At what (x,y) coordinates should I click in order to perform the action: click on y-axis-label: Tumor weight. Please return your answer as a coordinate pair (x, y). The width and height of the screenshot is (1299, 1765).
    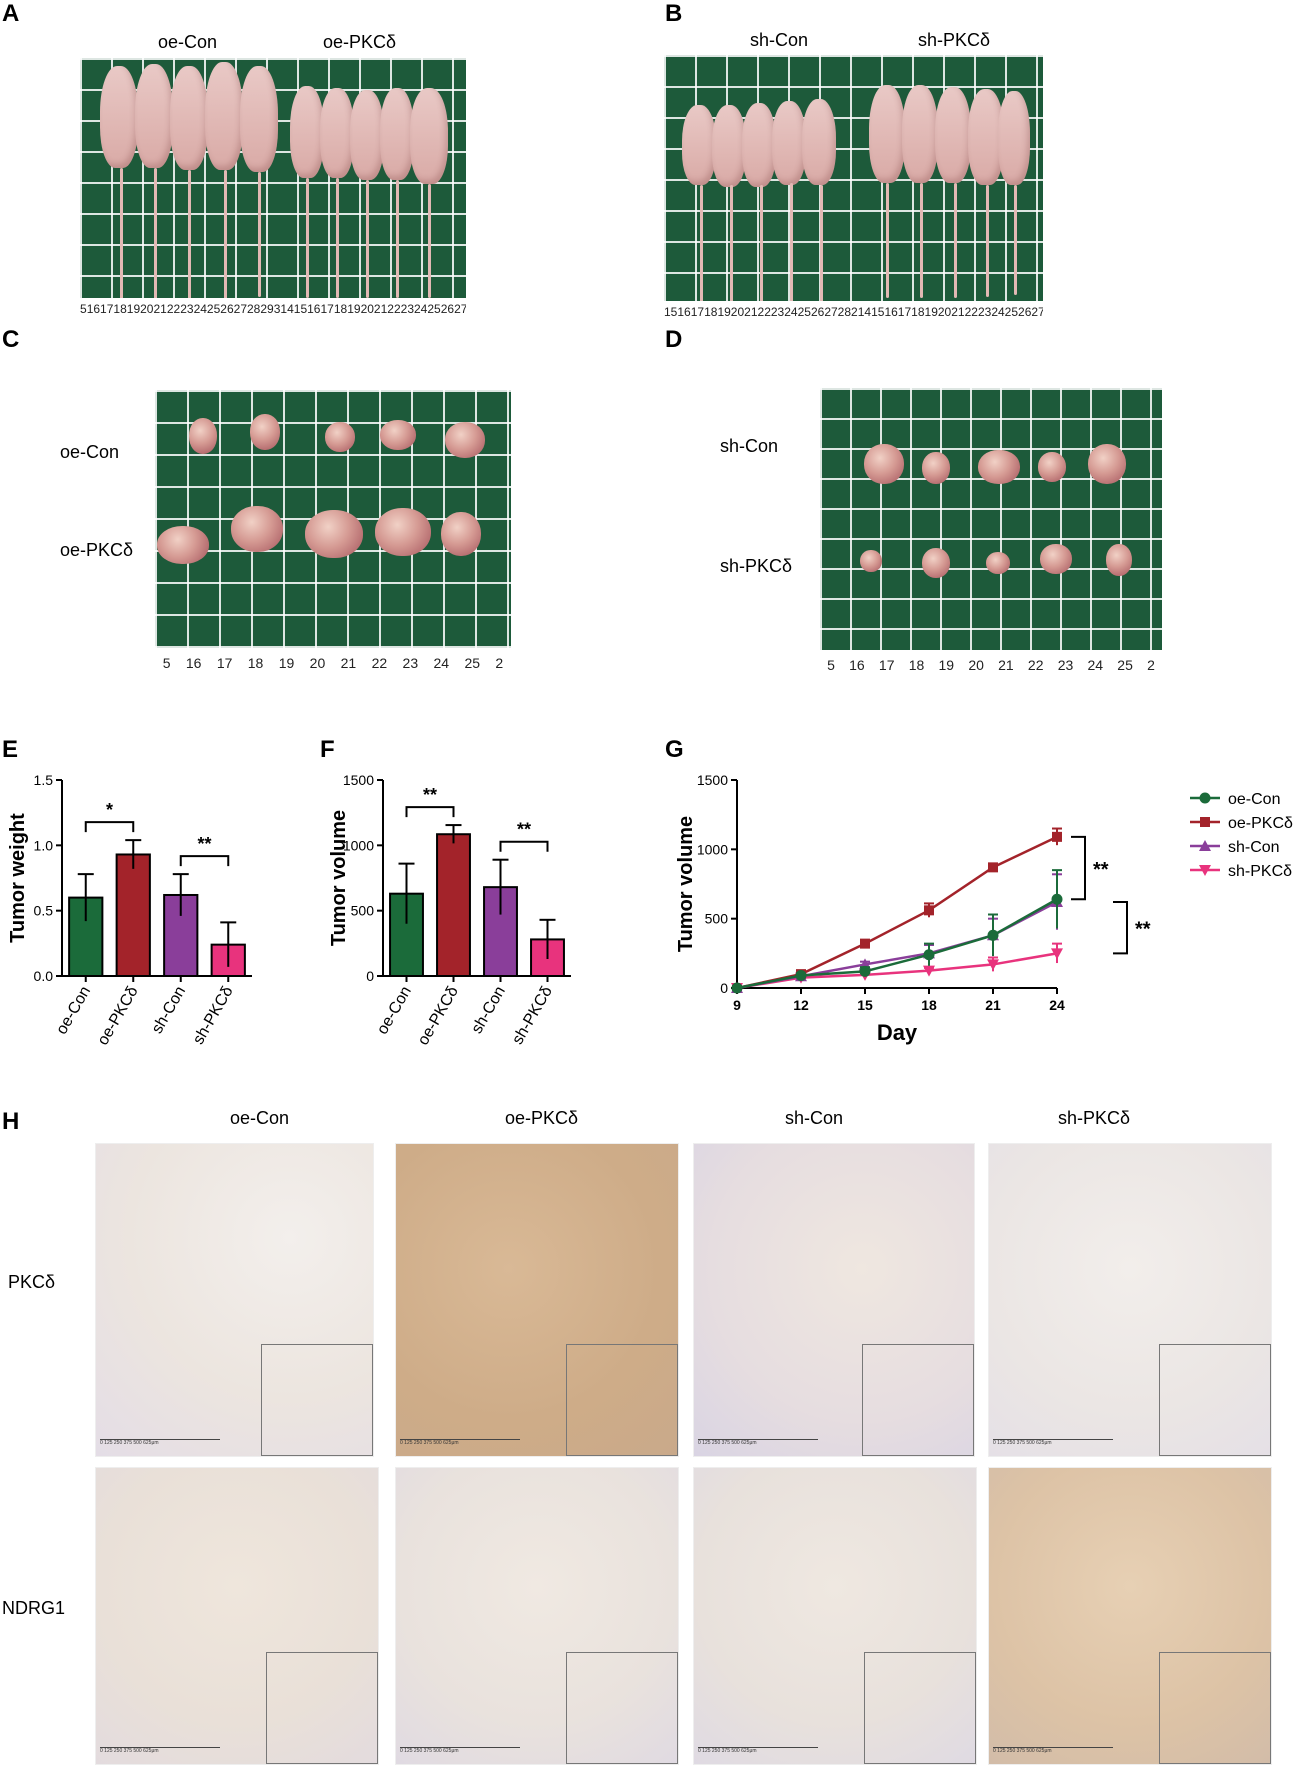
    Looking at the image, I should click on (18, 878).